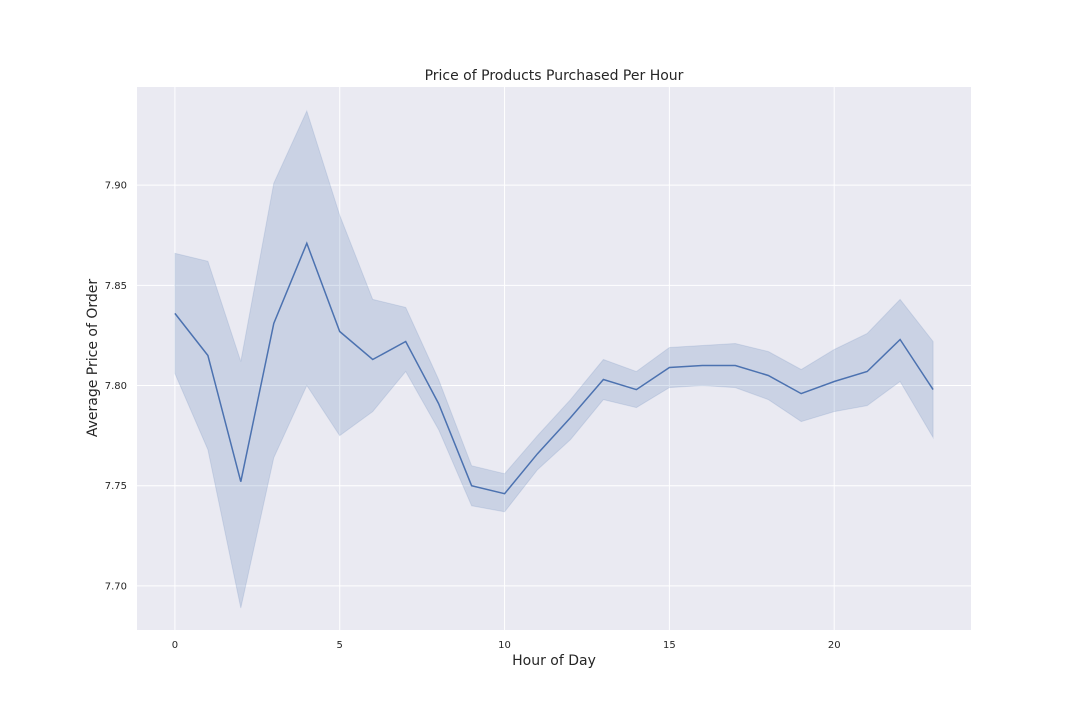 This screenshot has width=1080, height=720. I want to click on x-tick-label: 0, so click(175, 645).